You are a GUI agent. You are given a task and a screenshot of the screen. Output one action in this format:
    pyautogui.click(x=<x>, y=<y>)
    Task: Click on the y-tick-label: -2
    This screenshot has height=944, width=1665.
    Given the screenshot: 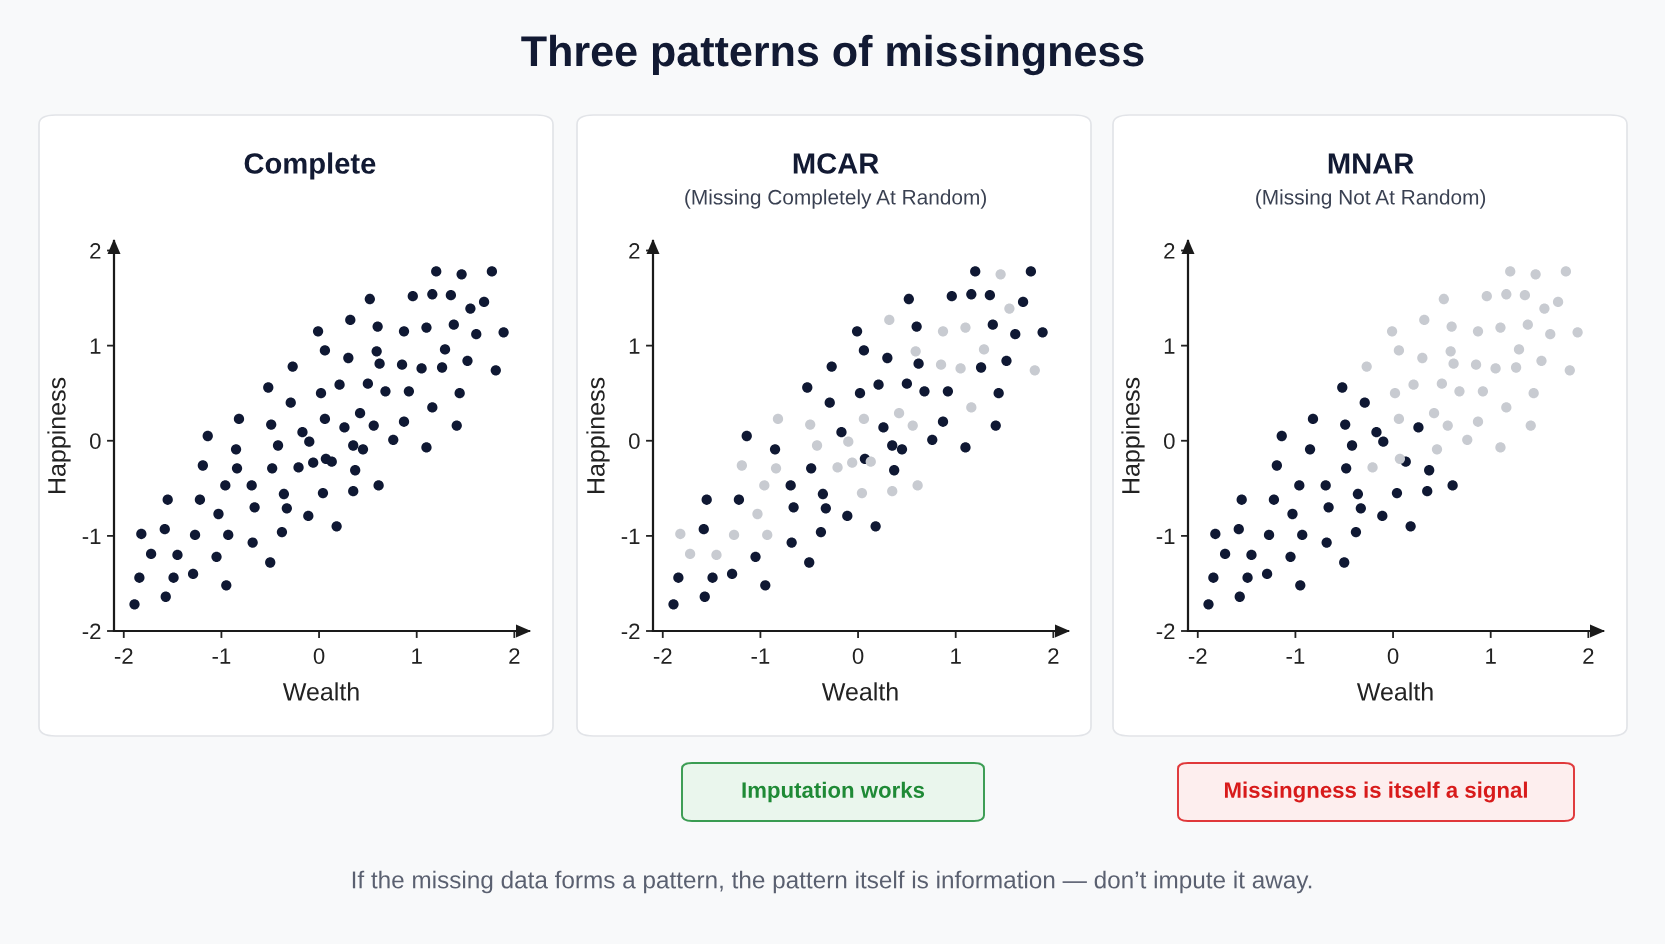 What is the action you would take?
    pyautogui.click(x=91, y=631)
    